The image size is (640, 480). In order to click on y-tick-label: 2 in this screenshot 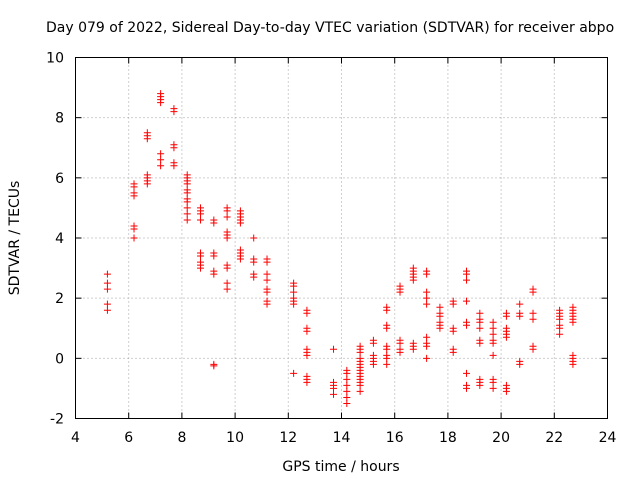, I will do `click(59, 299)`.